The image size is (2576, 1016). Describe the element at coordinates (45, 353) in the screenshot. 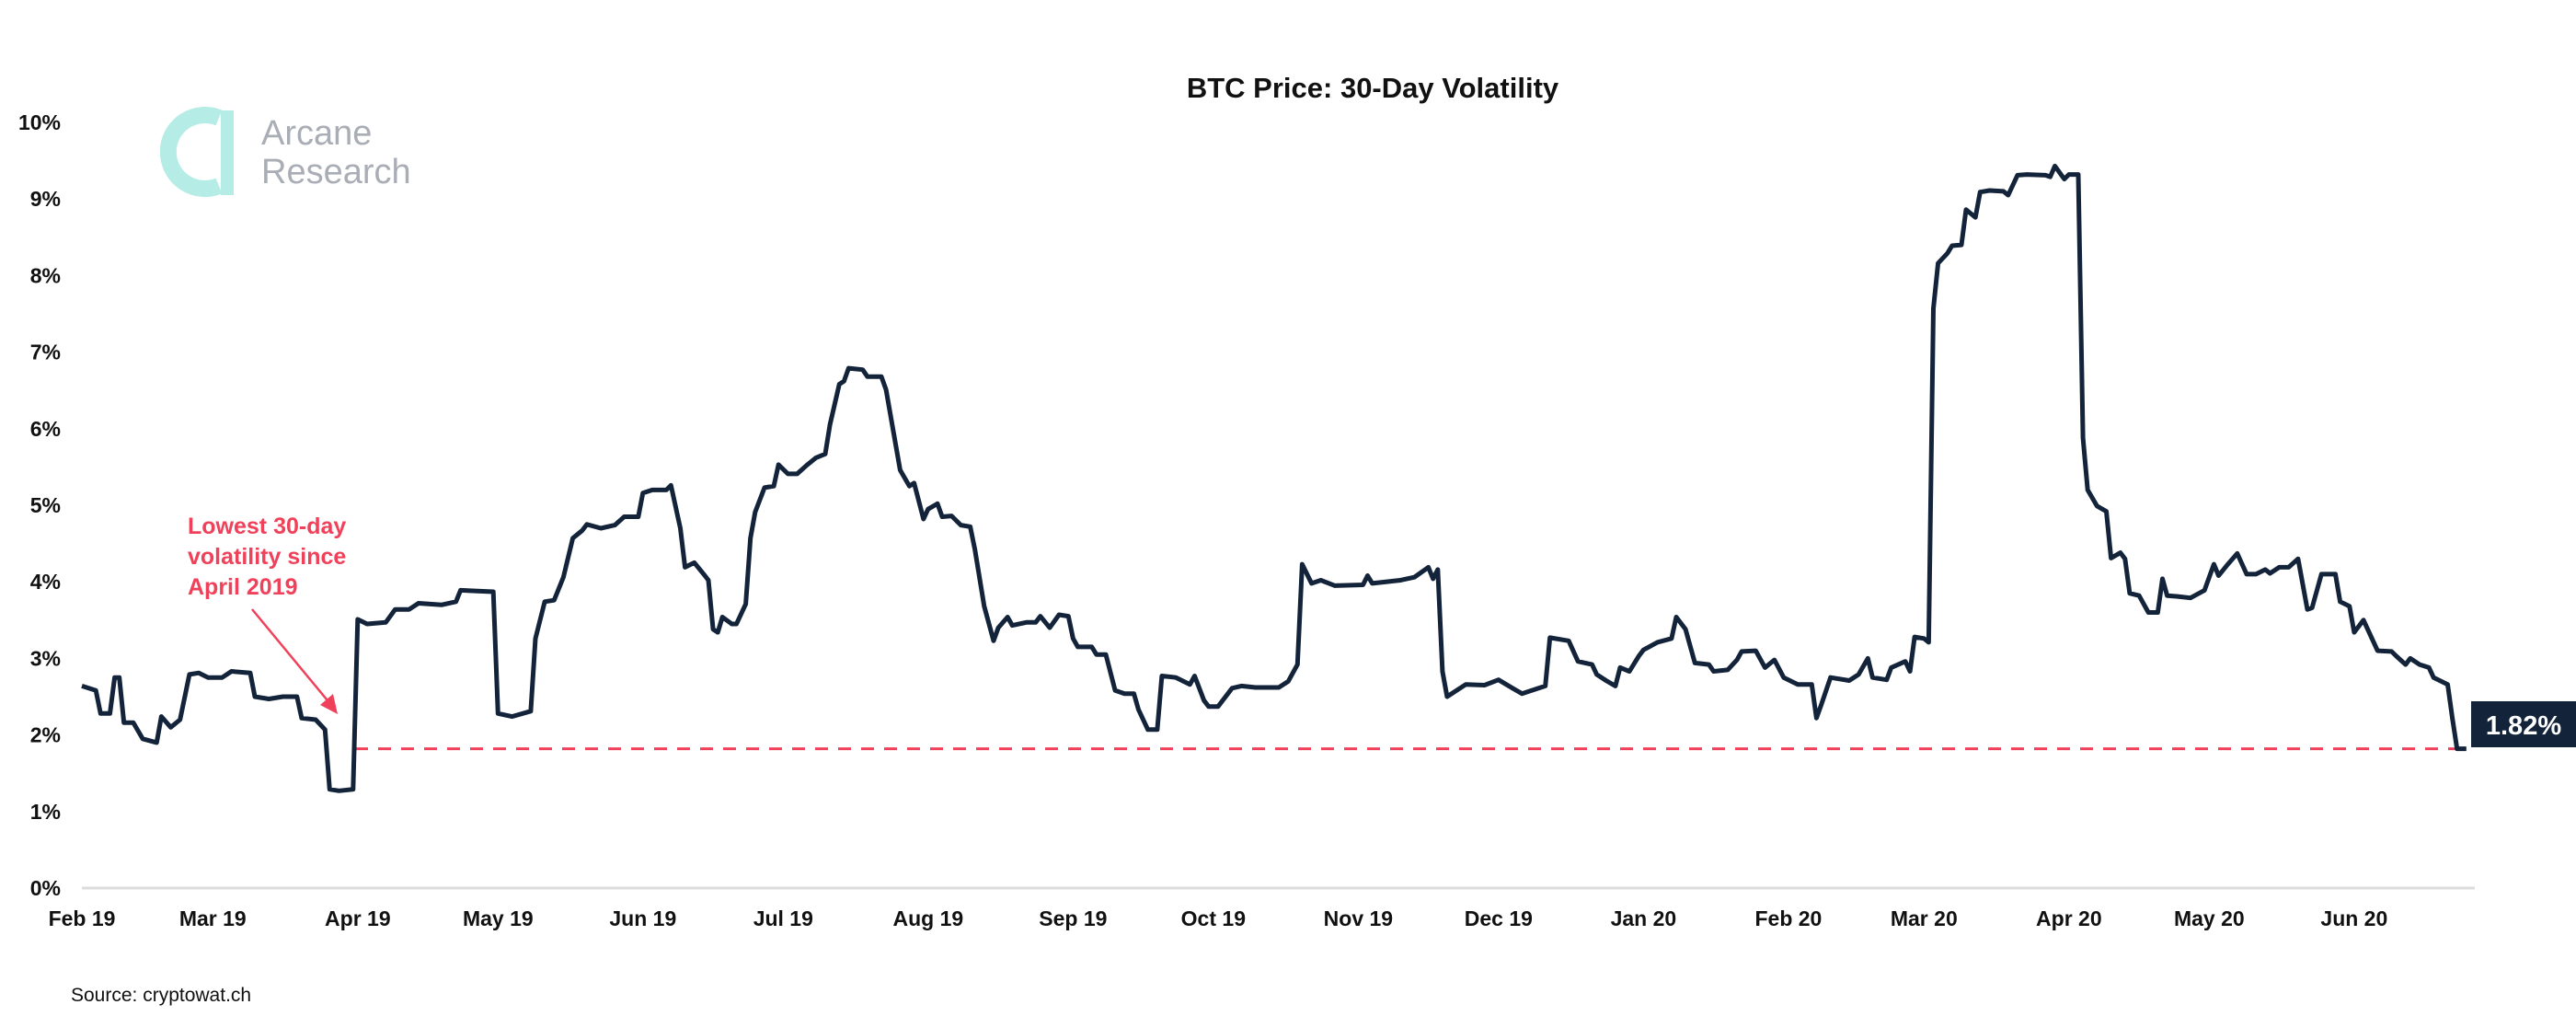

I see `y-tick-label: 7%` at that location.